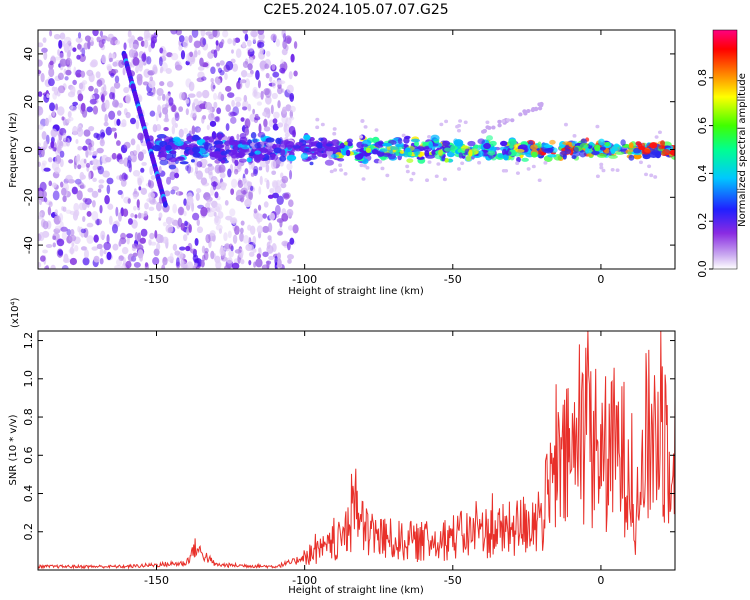 This screenshot has width=750, height=600. I want to click on heatmap-x-tick-label: -100, so click(304, 279).